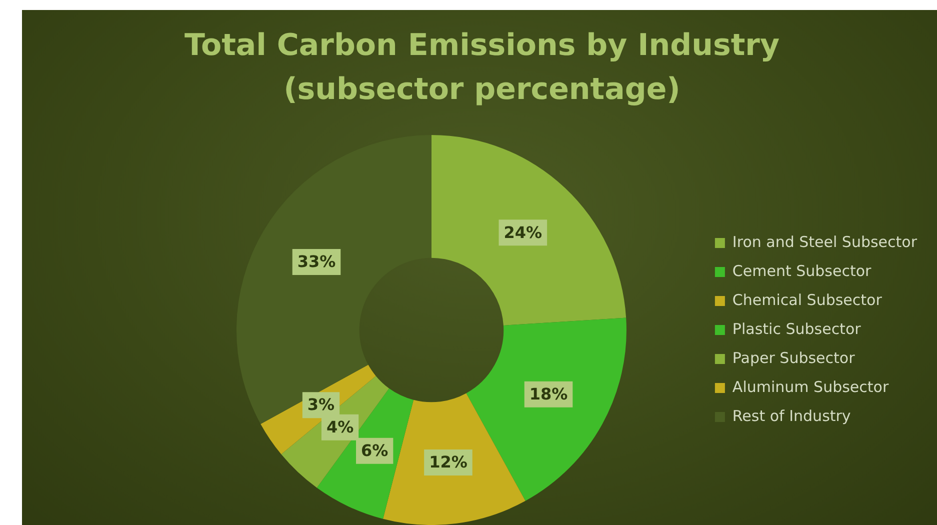  Describe the element at coordinates (340, 427) in the screenshot. I see `data-label: 4%` at that location.